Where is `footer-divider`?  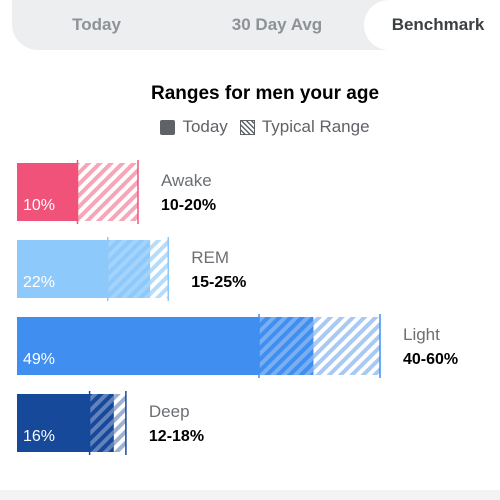
footer-divider is located at coordinates (250, 495).